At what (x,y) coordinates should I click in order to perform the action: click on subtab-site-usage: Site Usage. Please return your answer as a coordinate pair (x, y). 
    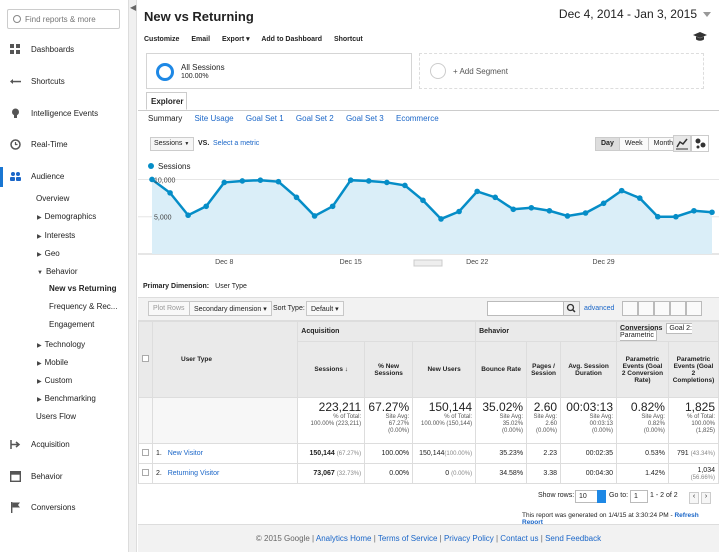
    Looking at the image, I should click on (214, 118).